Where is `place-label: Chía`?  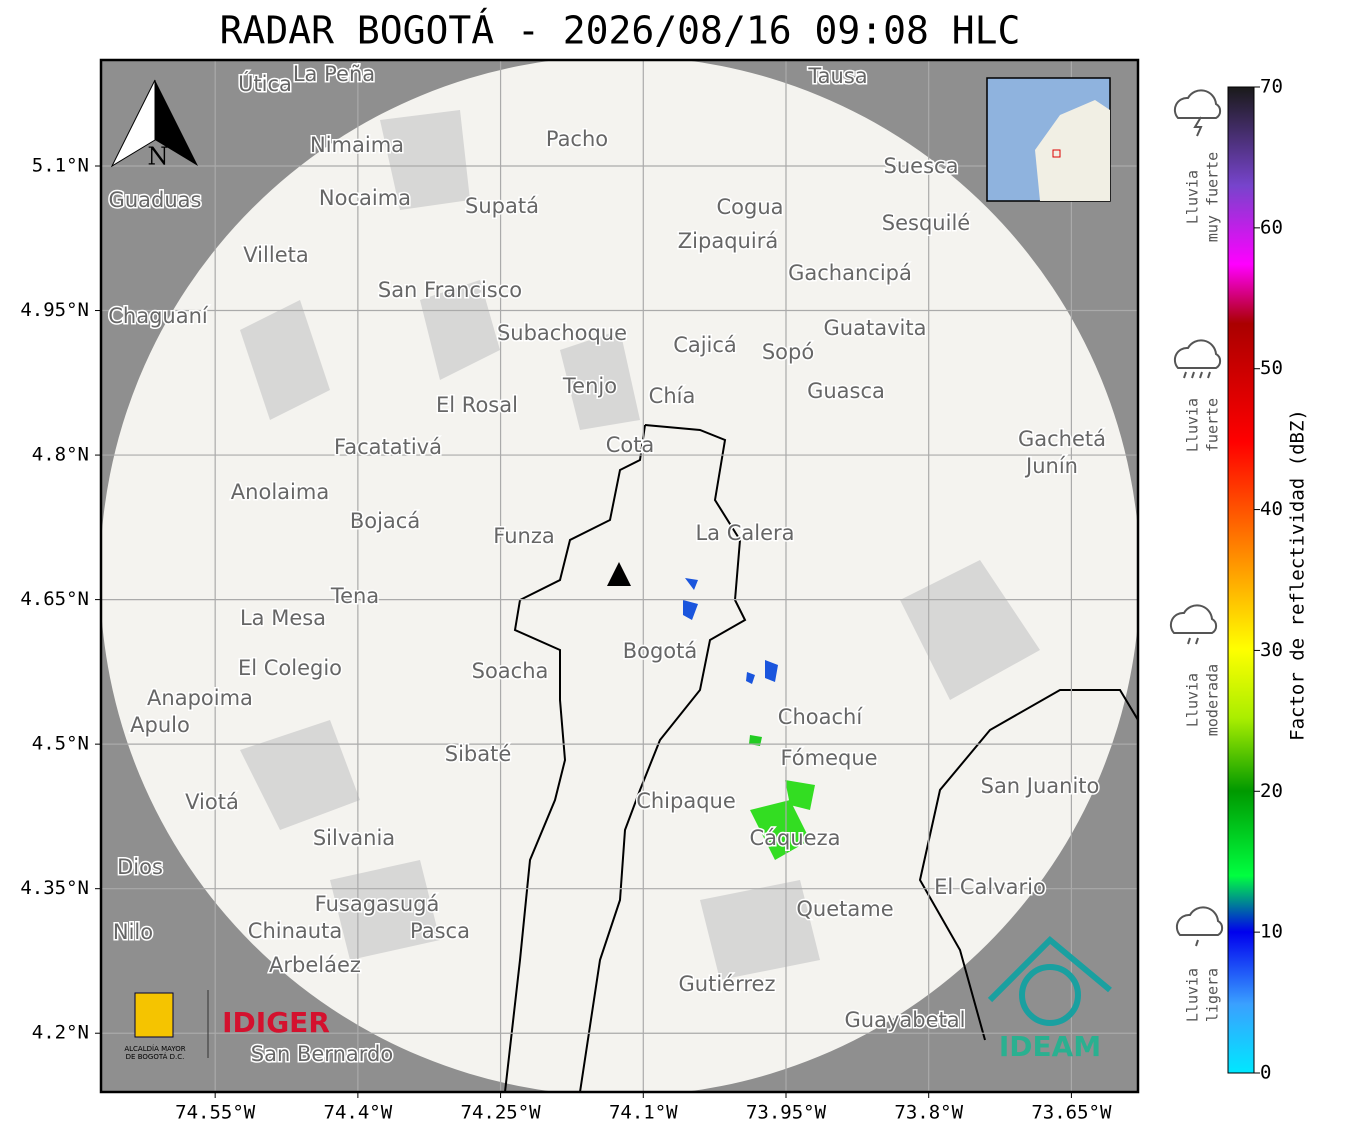 place-label: Chía is located at coordinates (672, 396).